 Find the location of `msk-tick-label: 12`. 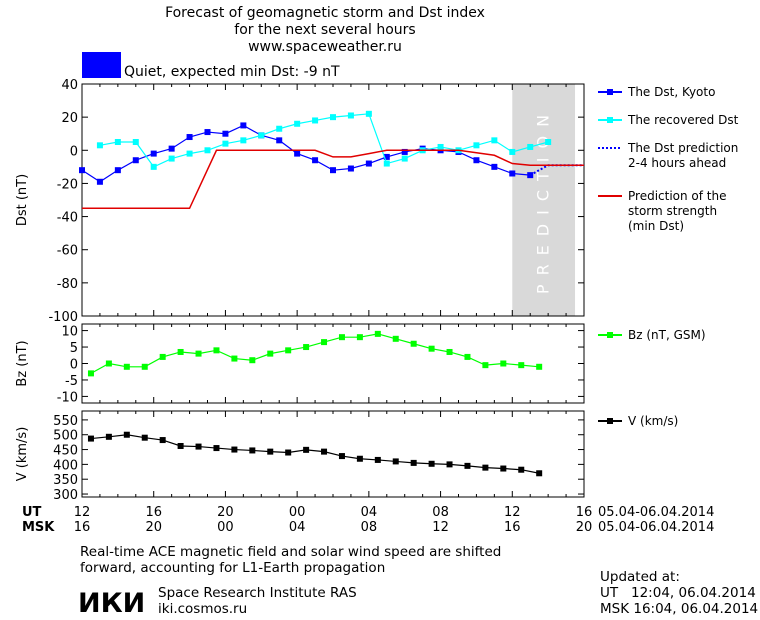

msk-tick-label: 12 is located at coordinates (440, 527).